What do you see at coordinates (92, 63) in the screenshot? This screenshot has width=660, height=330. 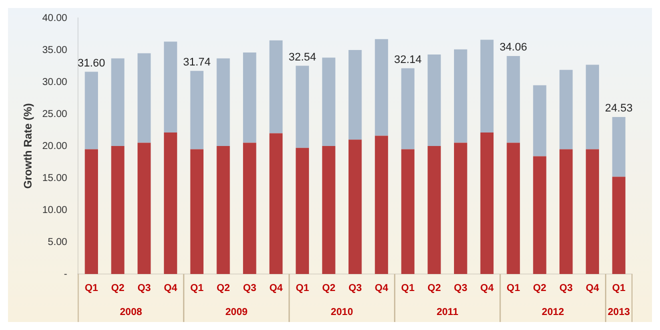 I see `total-label: 31.60` at bounding box center [92, 63].